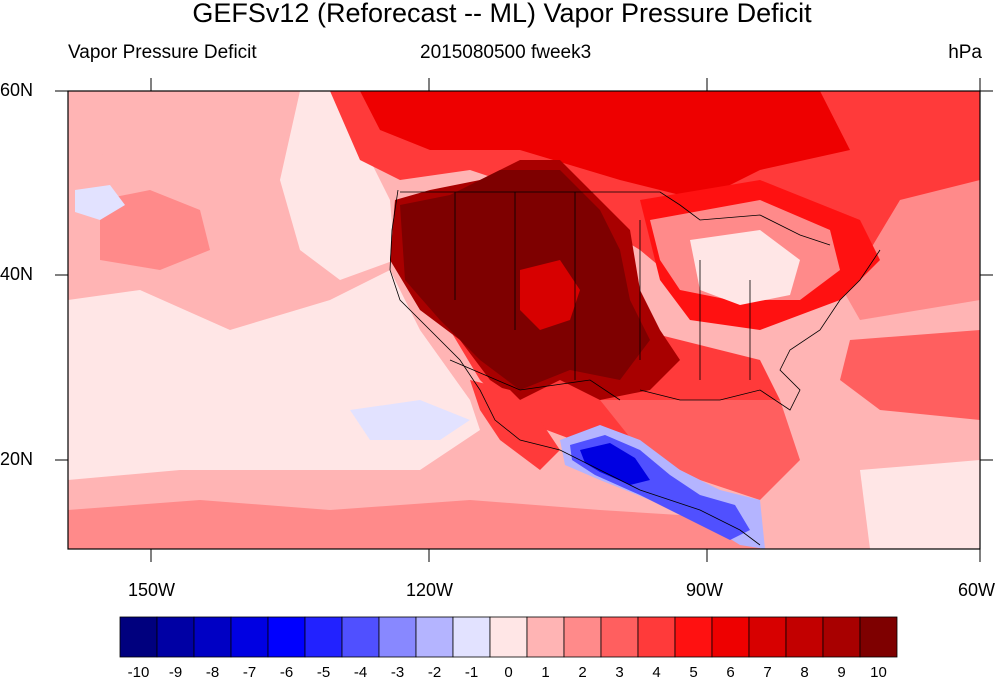 This screenshot has height=684, width=1004. I want to click on colorbar-label: -1, so click(471, 672).